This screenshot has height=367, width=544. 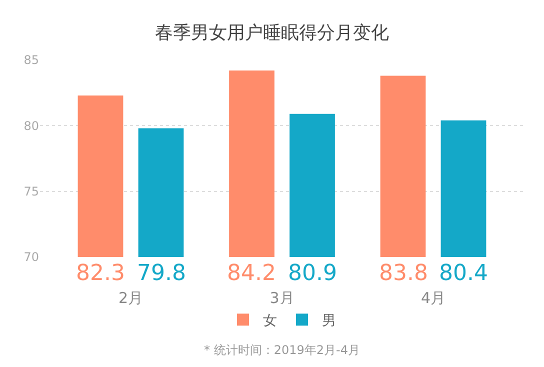 I want to click on data-label: 80.9, so click(x=312, y=273).